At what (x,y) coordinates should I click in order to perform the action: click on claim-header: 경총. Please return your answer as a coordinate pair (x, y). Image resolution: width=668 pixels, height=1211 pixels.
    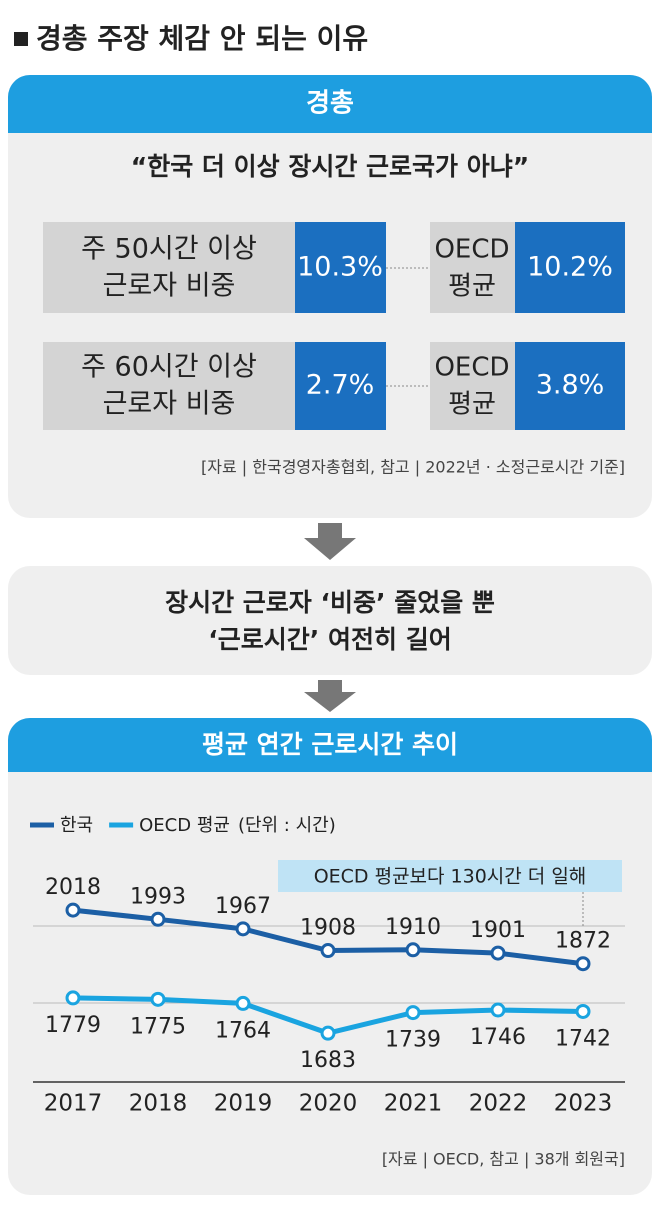
    Looking at the image, I should click on (330, 104).